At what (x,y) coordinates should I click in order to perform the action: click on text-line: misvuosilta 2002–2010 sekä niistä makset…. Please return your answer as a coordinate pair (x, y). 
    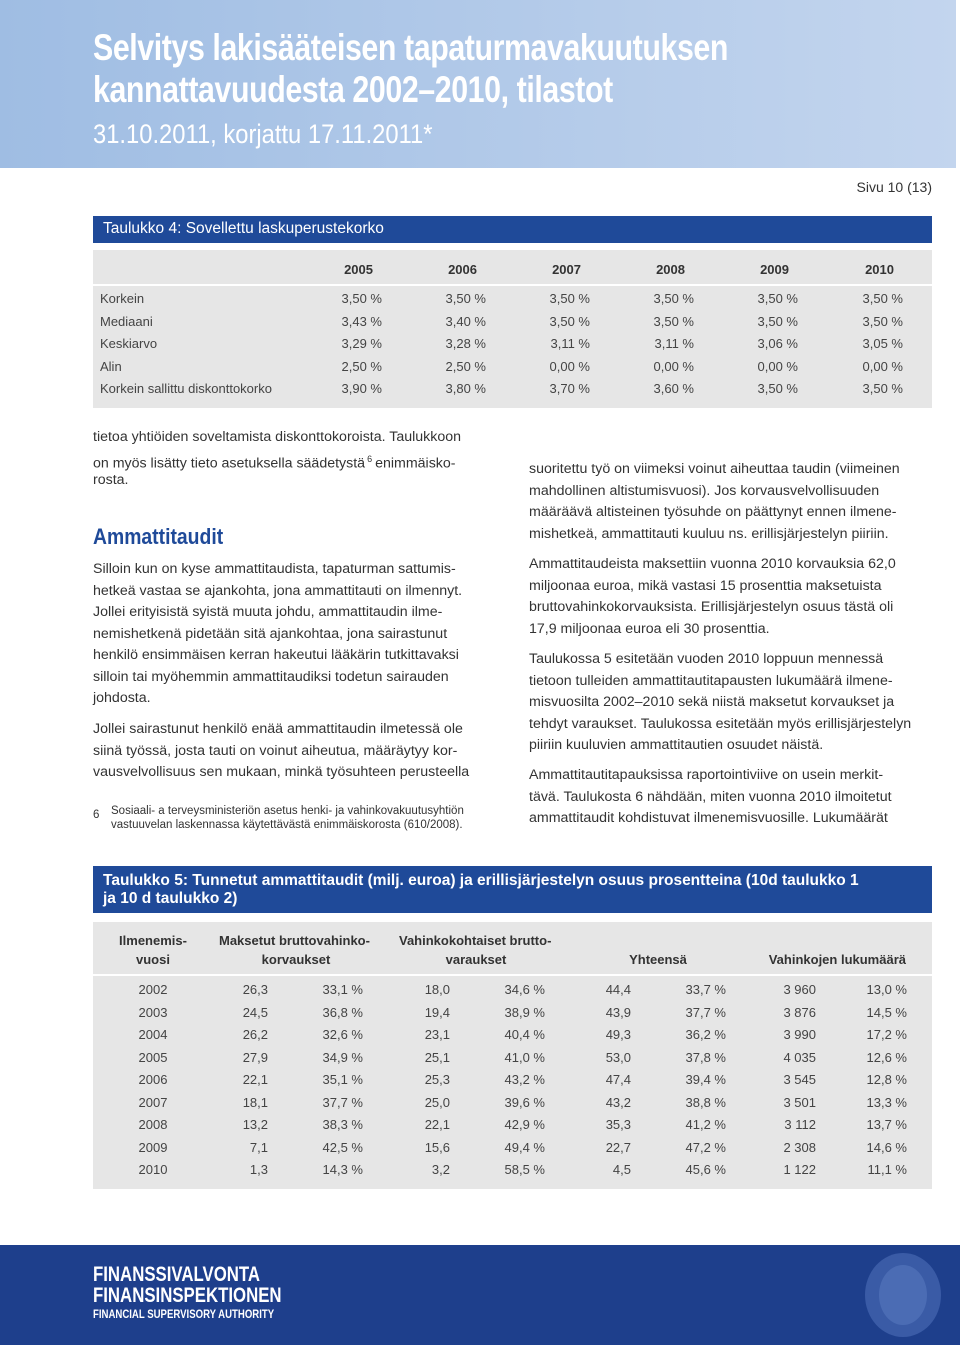
    Looking at the image, I should click on (712, 702).